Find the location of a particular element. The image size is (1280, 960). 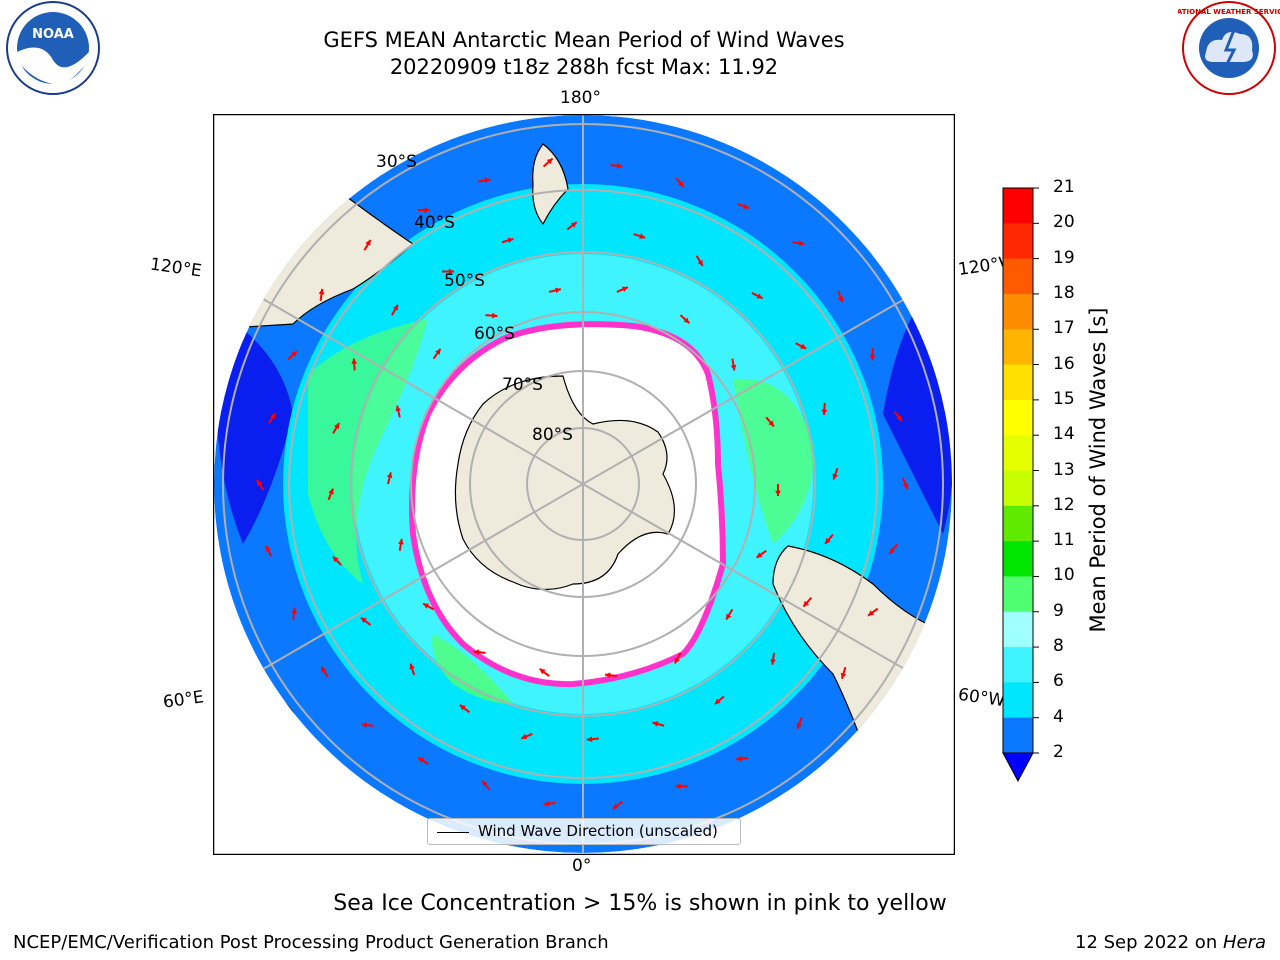

noaa-logo: NOAA is located at coordinates (53, 48).